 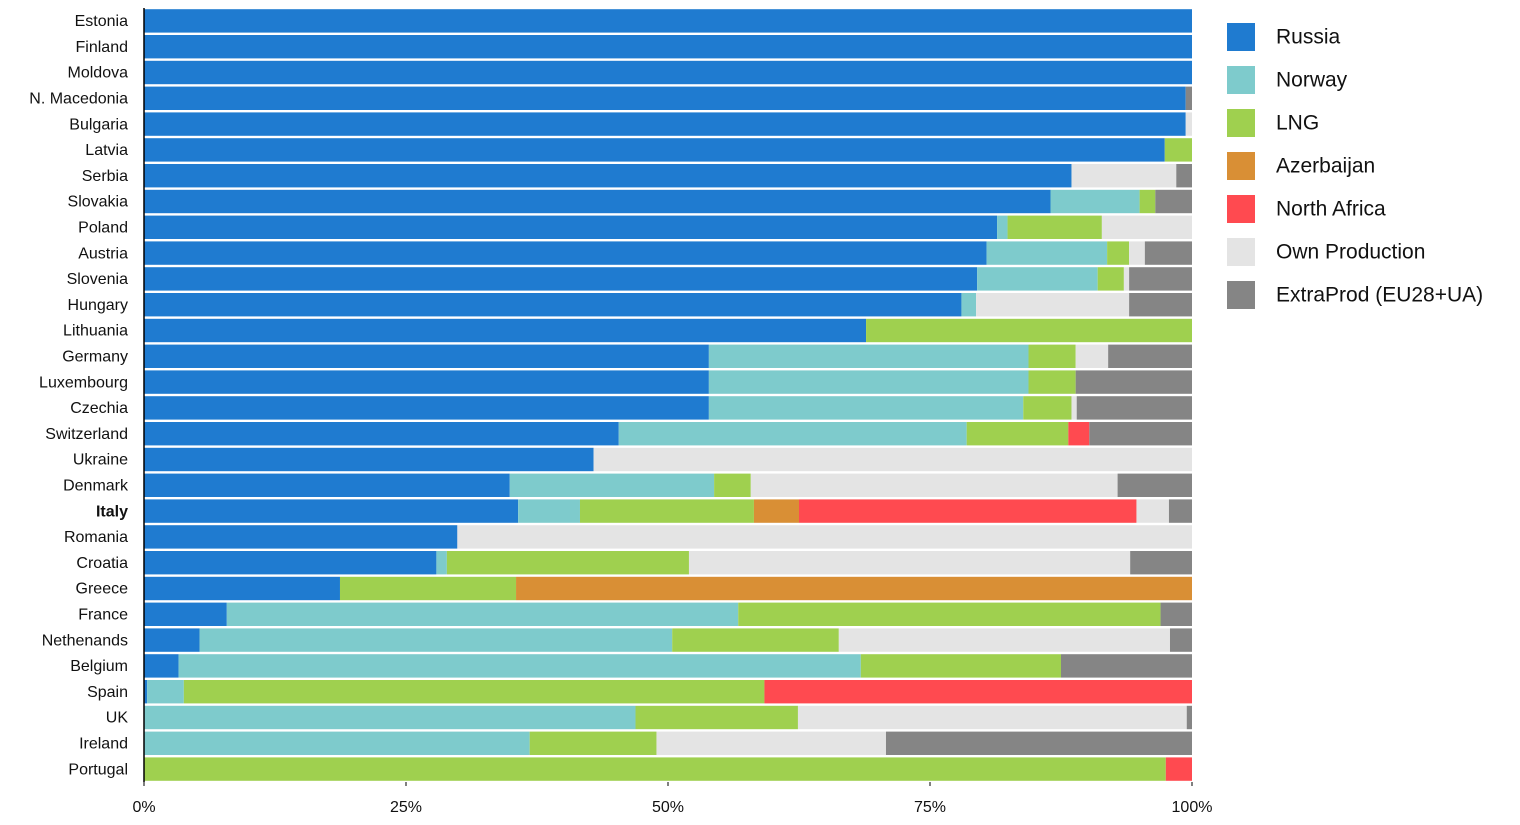 What do you see at coordinates (98, 73) in the screenshot?
I see `y-tick-label: Moldova` at bounding box center [98, 73].